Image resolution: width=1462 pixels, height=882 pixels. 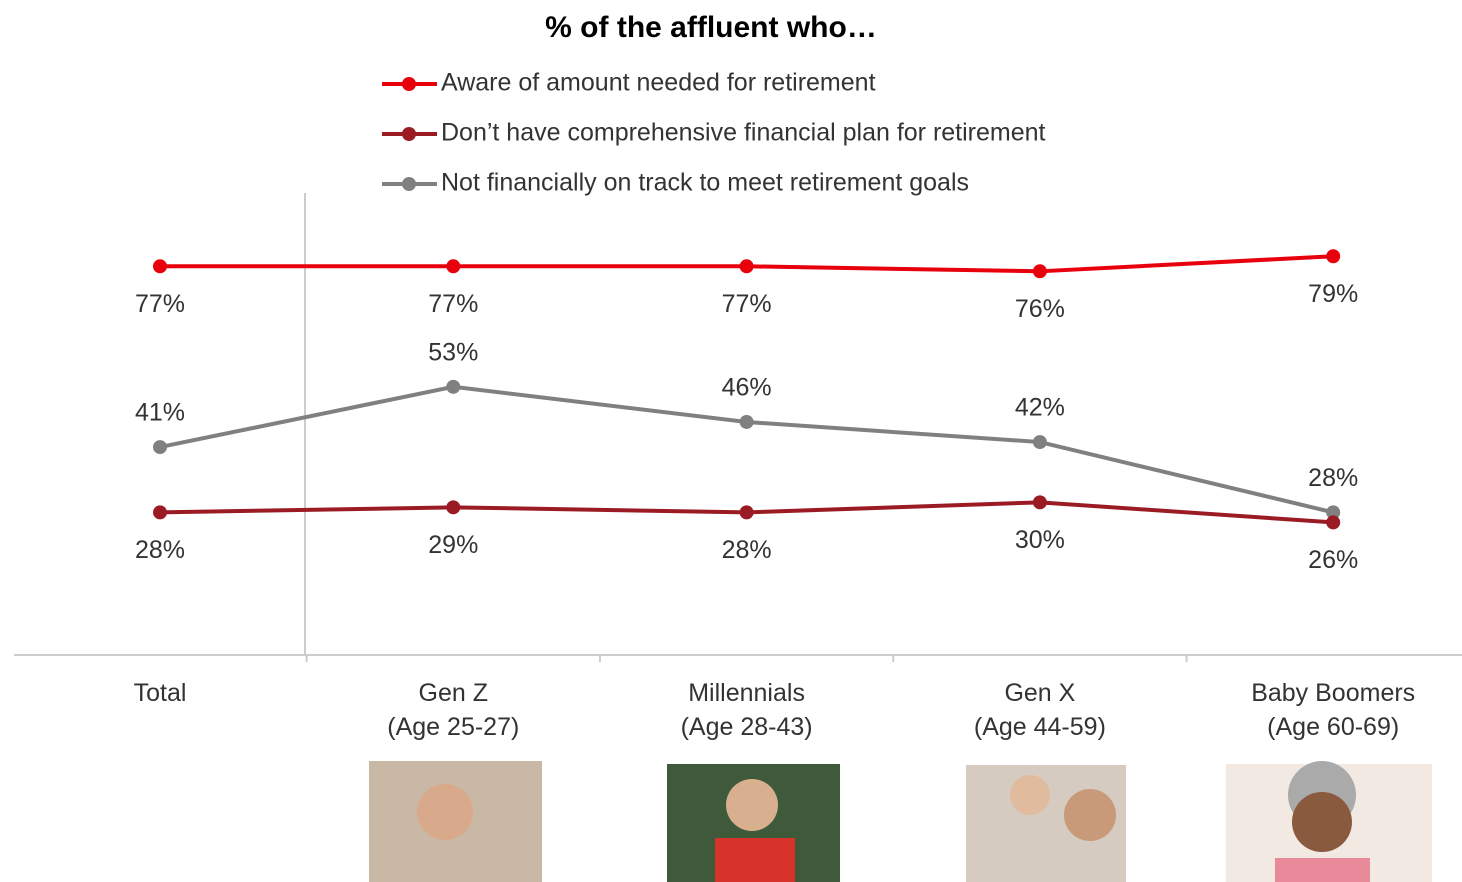 What do you see at coordinates (1333, 560) in the screenshot?
I see `data-label: 26%` at bounding box center [1333, 560].